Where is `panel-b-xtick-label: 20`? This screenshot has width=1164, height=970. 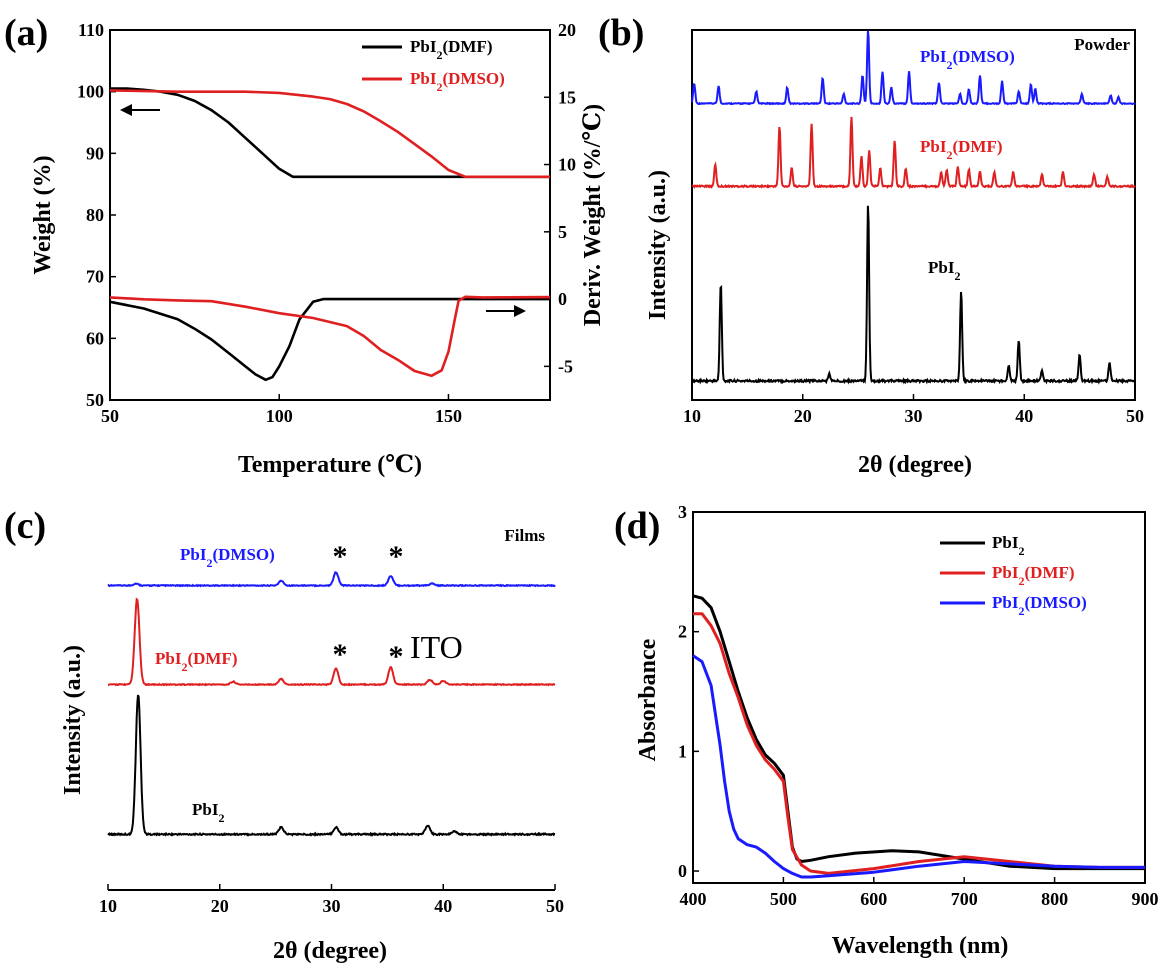
panel-b-xtick-label: 20 is located at coordinates (803, 416).